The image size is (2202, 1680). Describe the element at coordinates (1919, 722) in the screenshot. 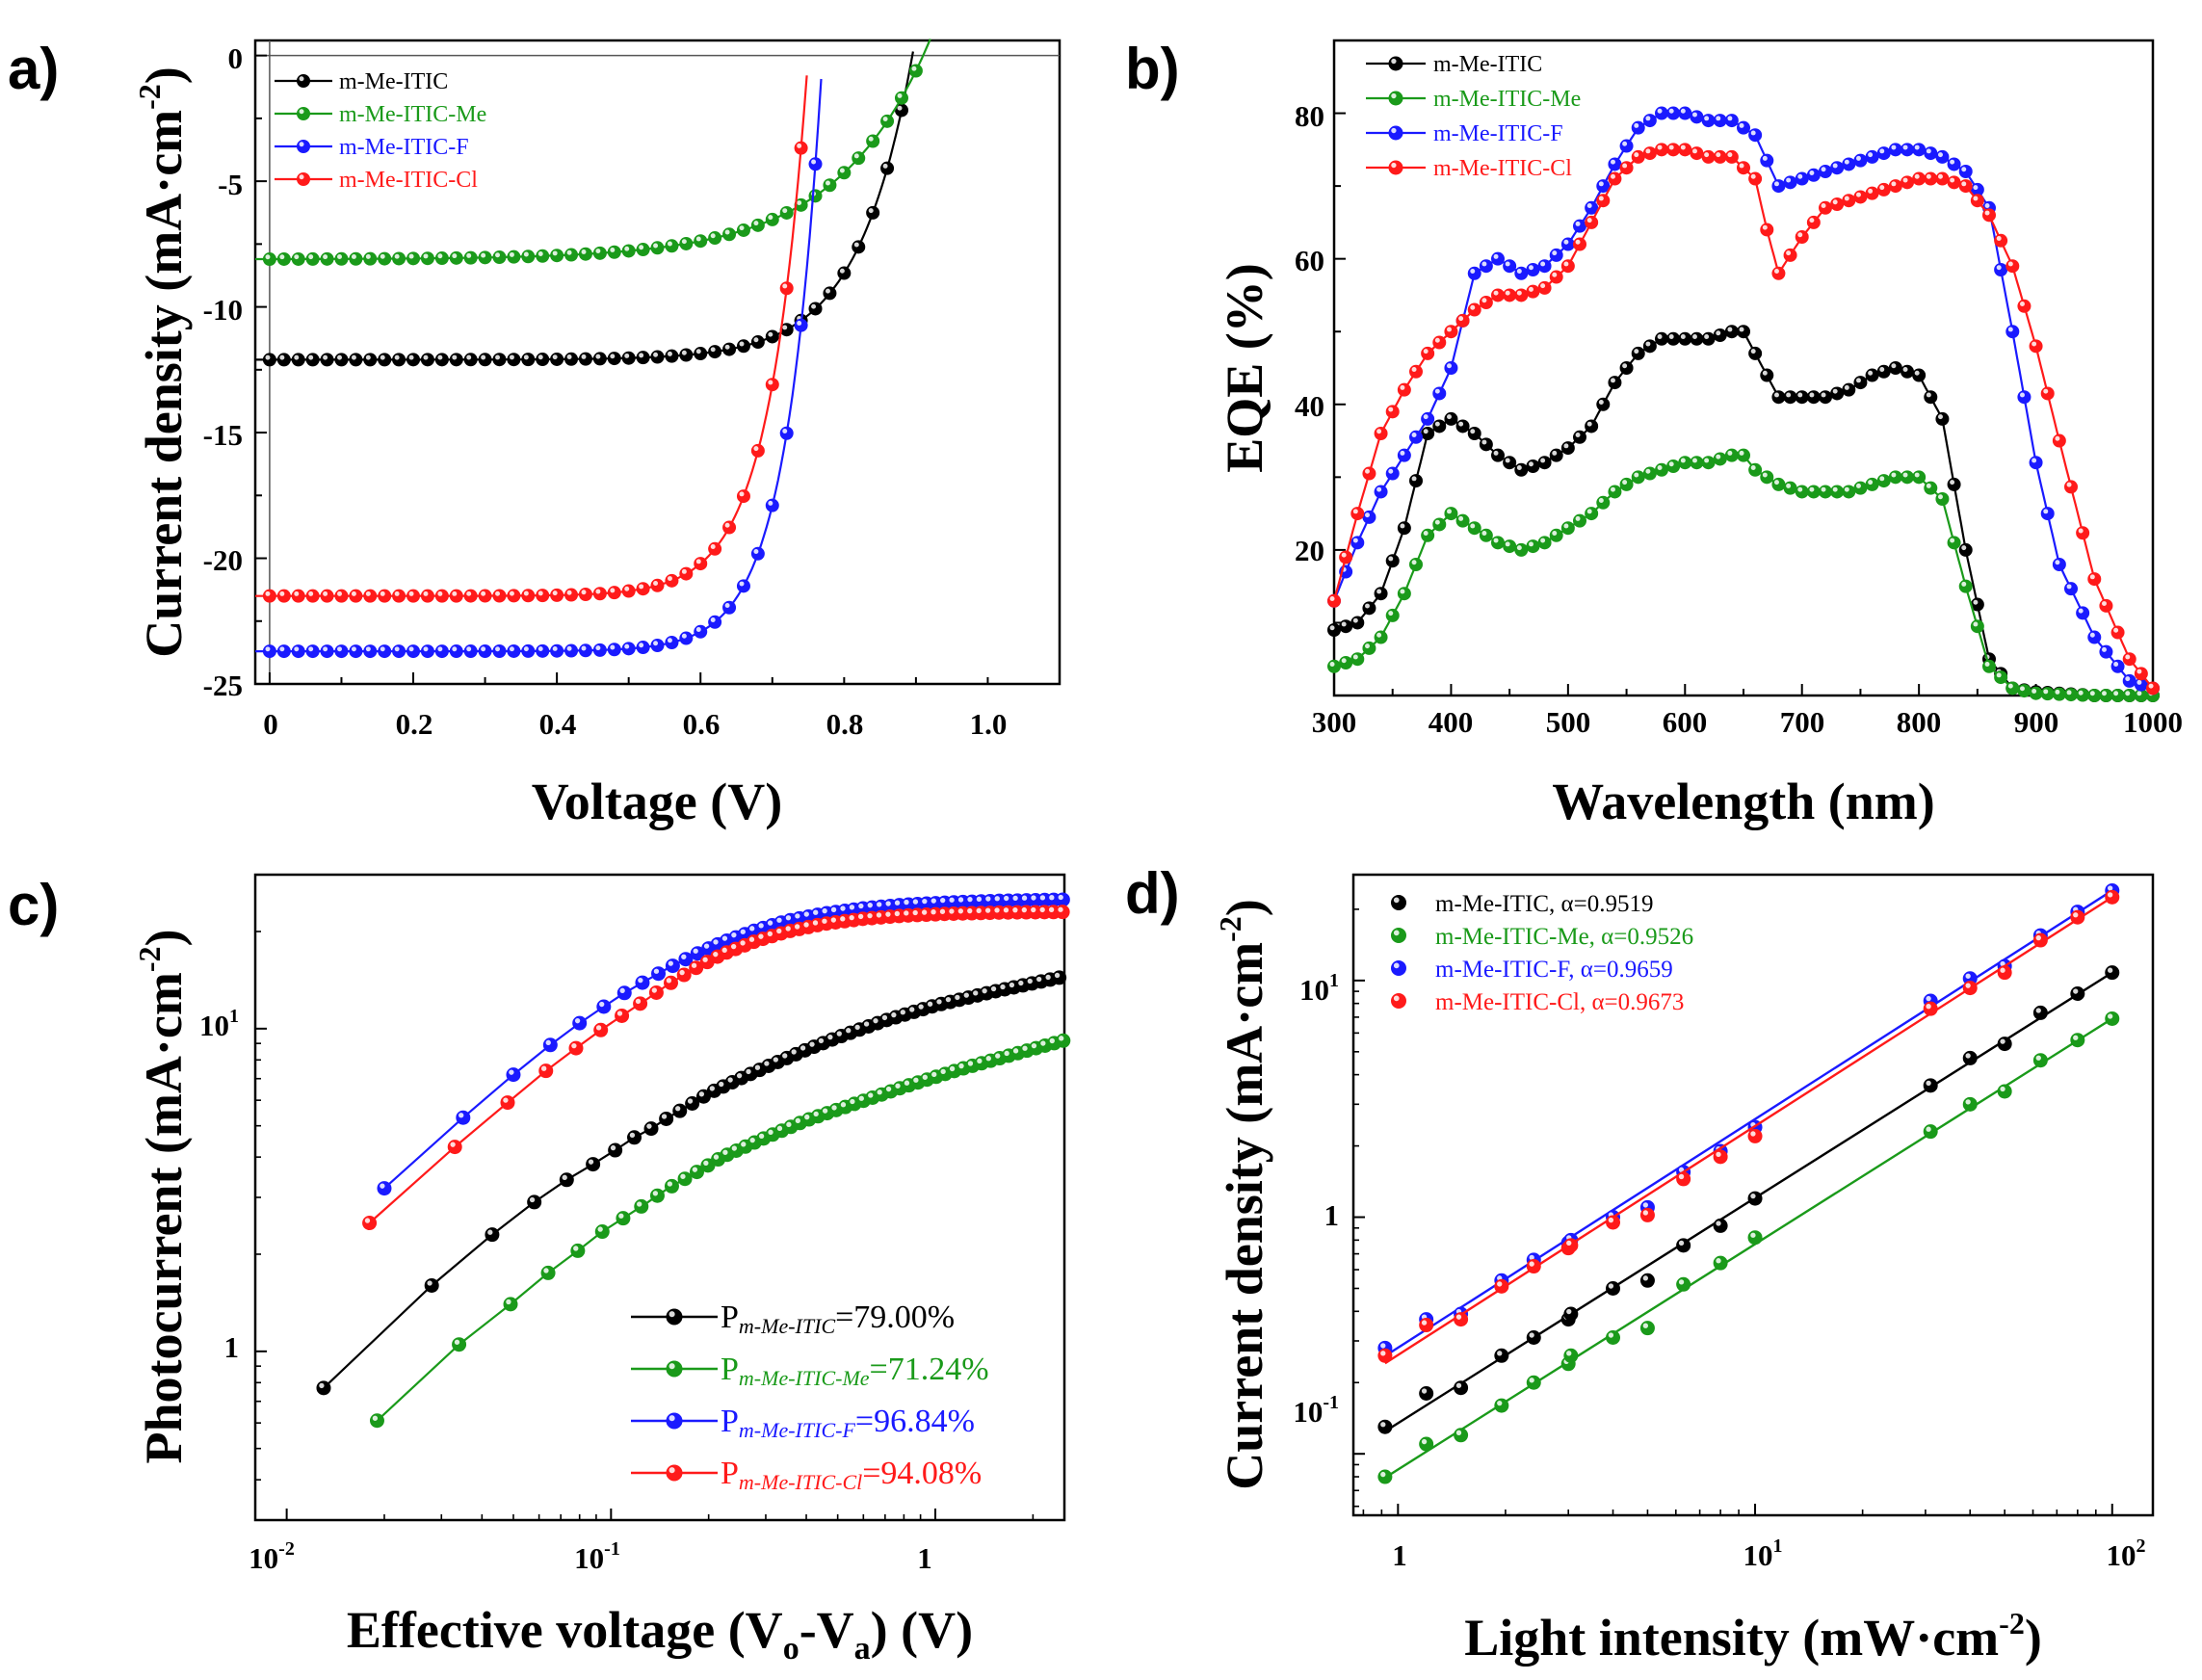

I see `x-tick-label: 800` at that location.